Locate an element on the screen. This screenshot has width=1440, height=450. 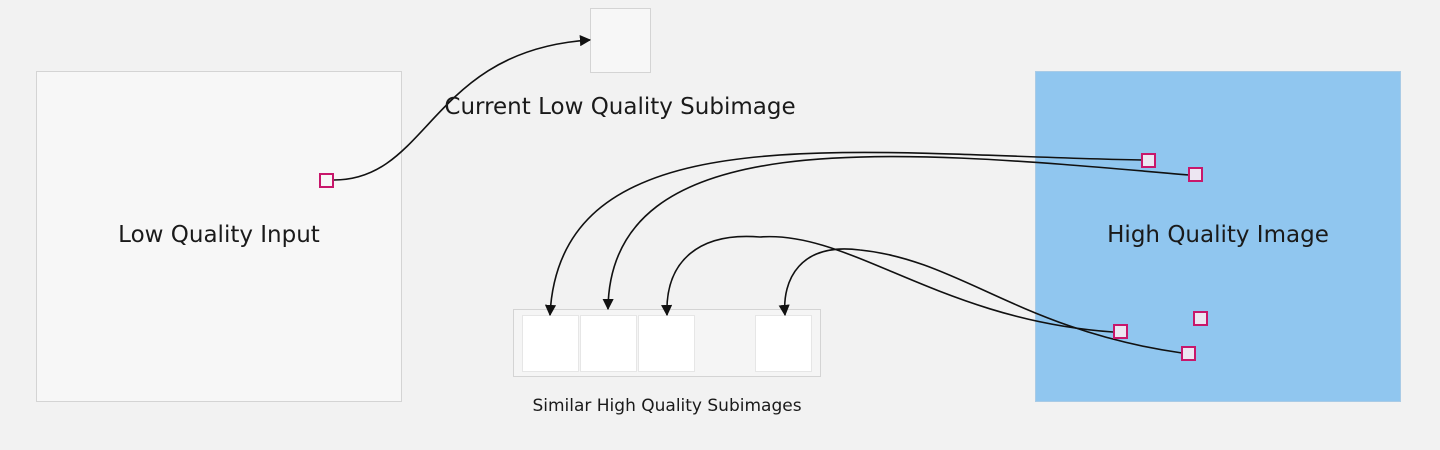
similar-subimages-label: Similar High Quality Subimages is located at coordinates (667, 406).